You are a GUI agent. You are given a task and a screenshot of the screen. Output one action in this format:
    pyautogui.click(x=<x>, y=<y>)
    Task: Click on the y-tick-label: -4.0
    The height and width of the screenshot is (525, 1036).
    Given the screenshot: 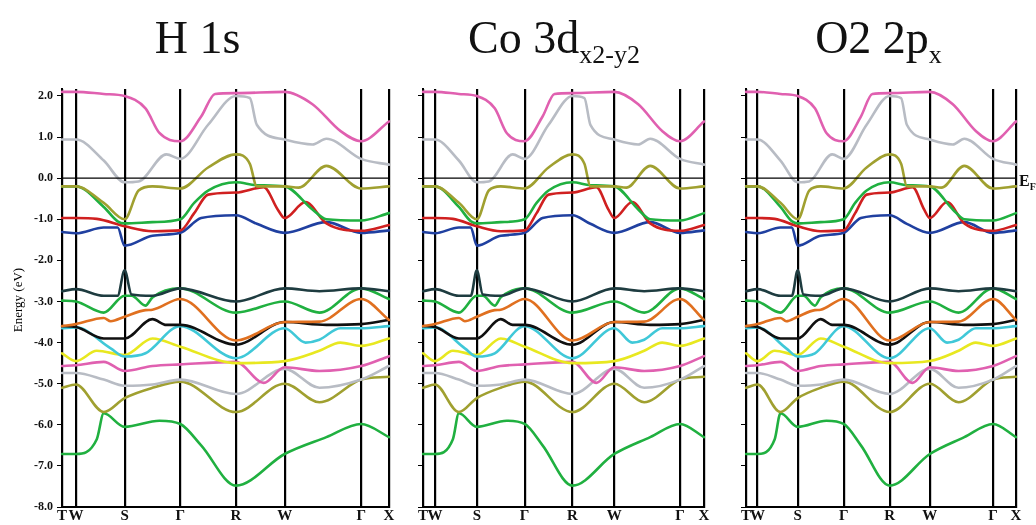 What is the action you would take?
    pyautogui.click(x=43, y=341)
    